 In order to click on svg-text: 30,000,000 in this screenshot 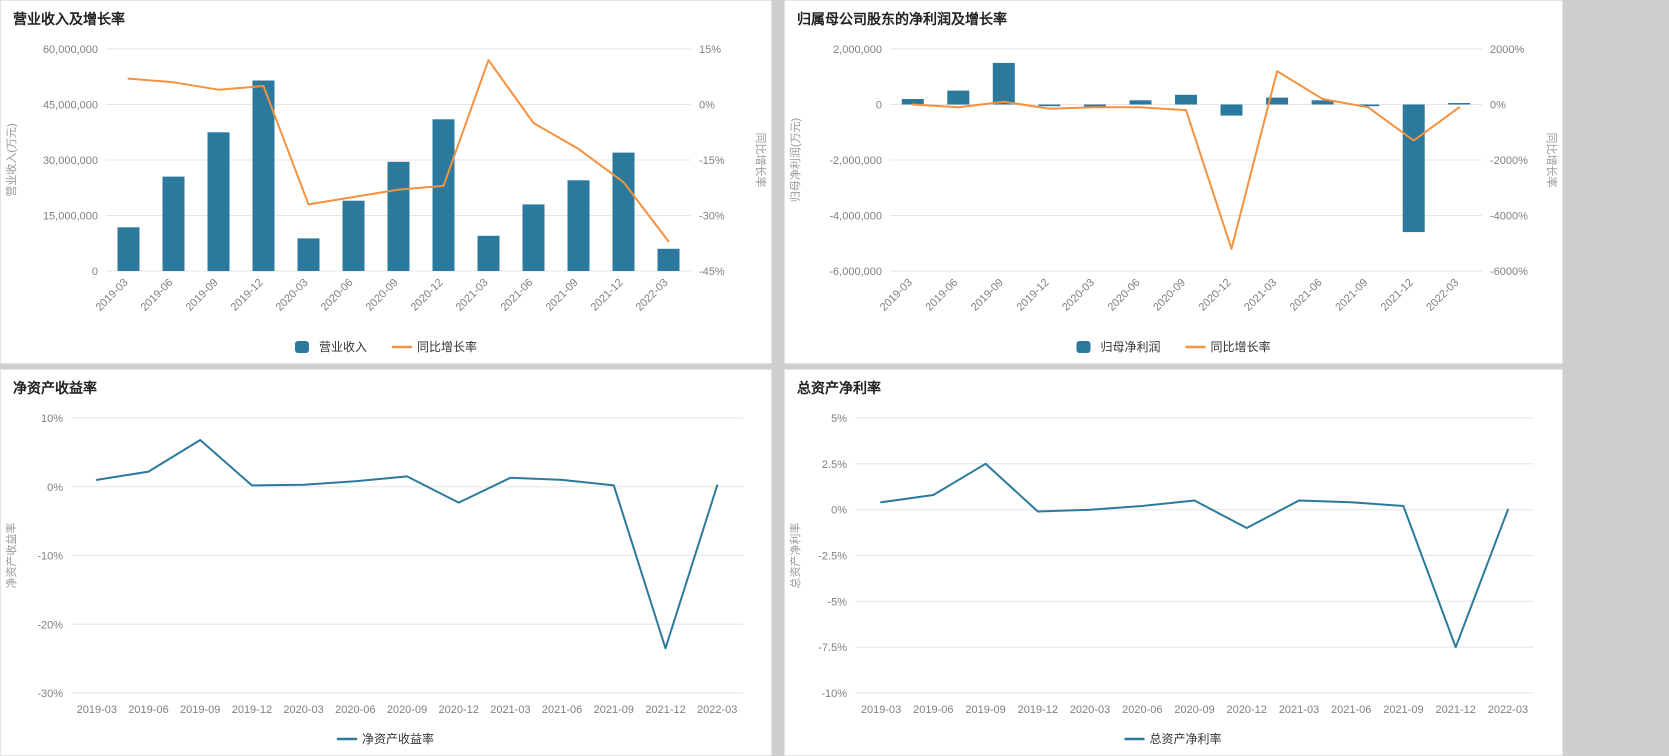, I will do `click(70, 161)`.